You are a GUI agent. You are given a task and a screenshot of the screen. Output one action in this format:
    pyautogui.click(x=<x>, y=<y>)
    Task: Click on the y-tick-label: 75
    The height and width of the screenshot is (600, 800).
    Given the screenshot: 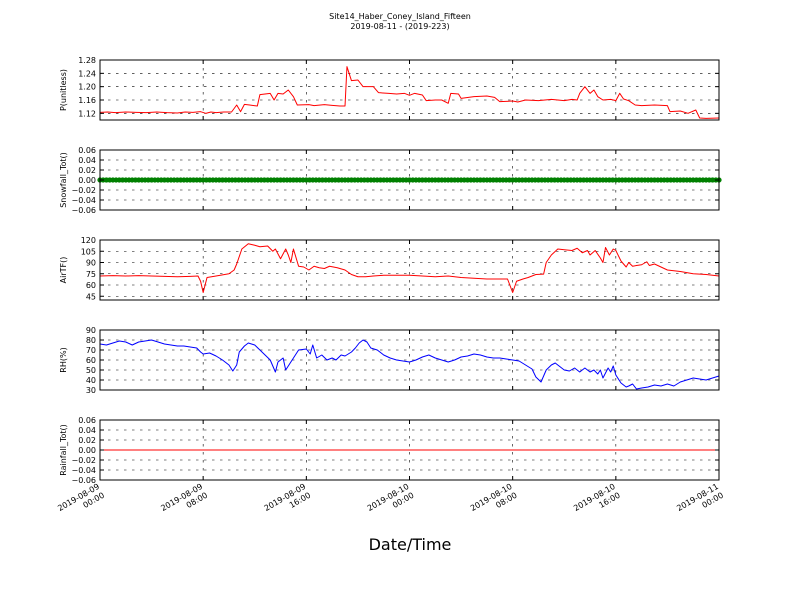 What is the action you would take?
    pyautogui.click(x=91, y=274)
    